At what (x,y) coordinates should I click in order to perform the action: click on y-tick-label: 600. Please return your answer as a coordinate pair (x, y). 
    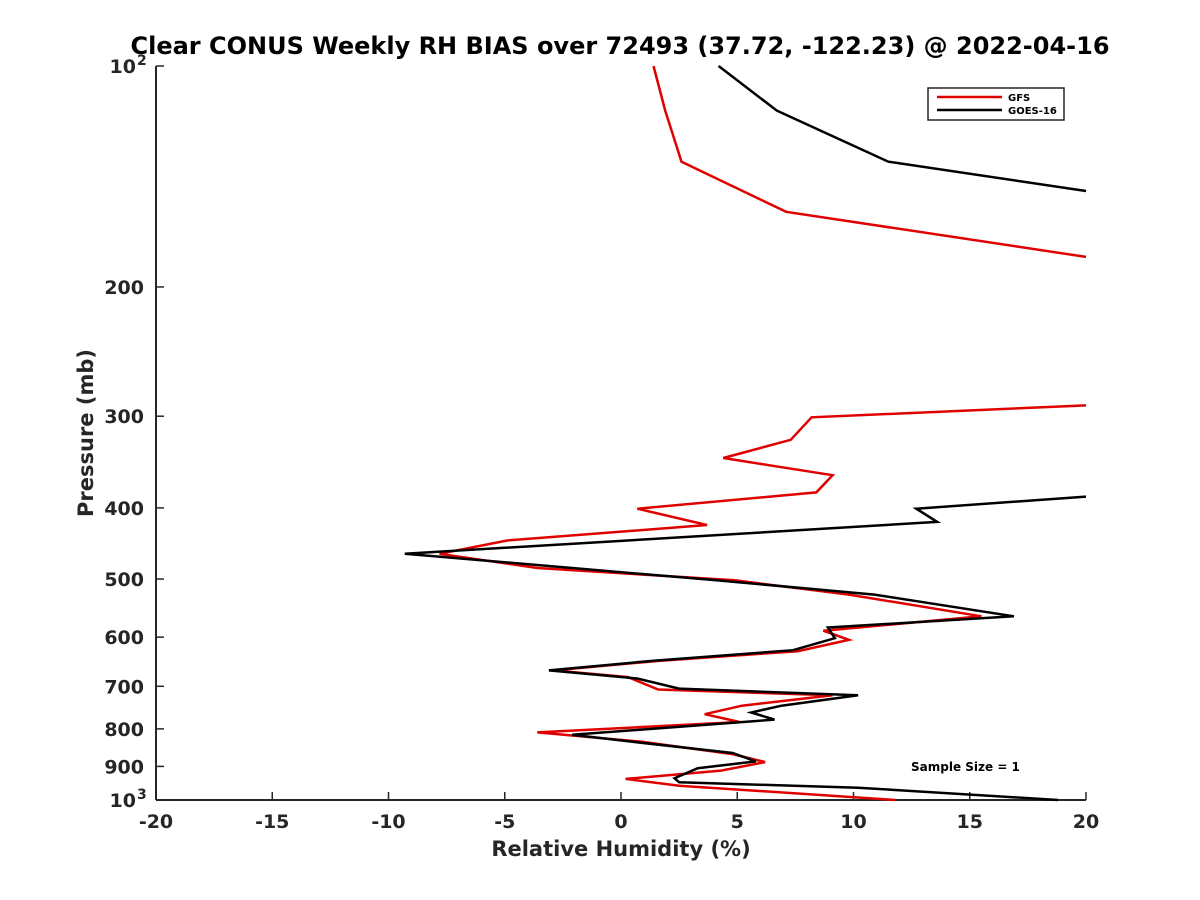
    Looking at the image, I should click on (124, 638).